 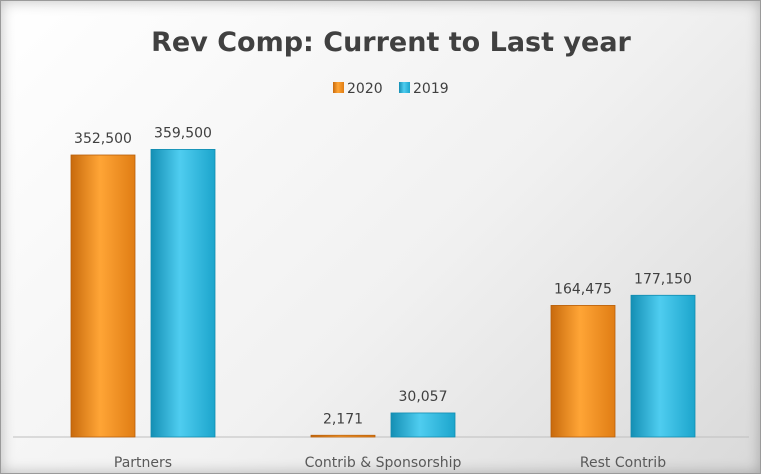 What do you see at coordinates (183, 133) in the screenshot?
I see `data-label-2019-0: 359,500` at bounding box center [183, 133].